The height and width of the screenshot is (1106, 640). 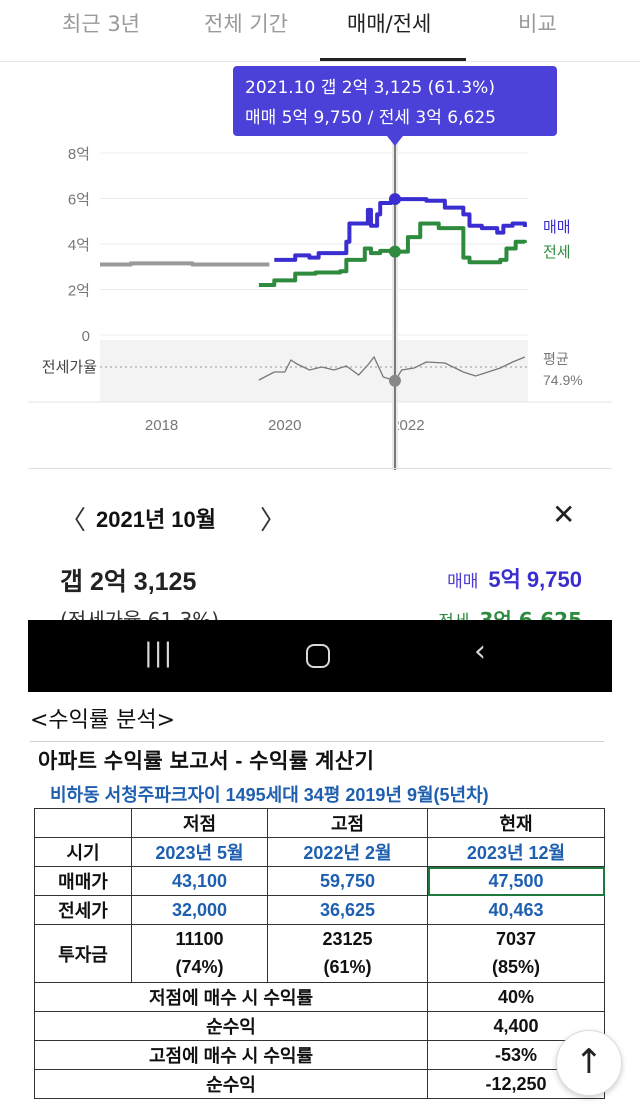 I want to click on recent-apps-icon: |||, so click(x=159, y=653).